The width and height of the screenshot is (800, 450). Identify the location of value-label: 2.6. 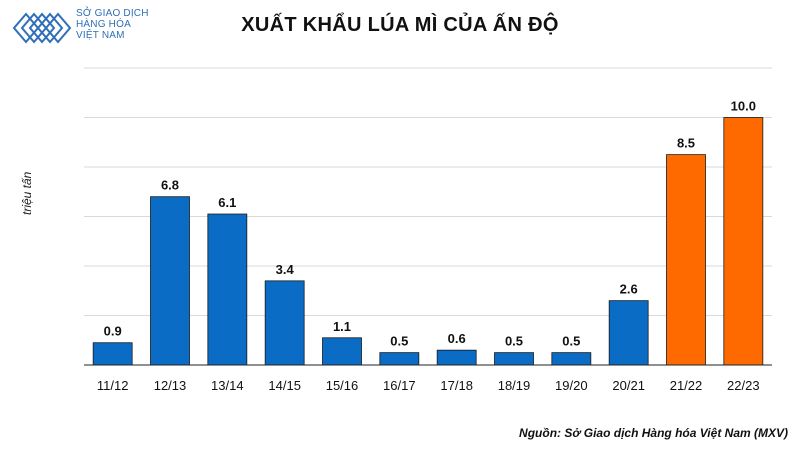
(629, 289).